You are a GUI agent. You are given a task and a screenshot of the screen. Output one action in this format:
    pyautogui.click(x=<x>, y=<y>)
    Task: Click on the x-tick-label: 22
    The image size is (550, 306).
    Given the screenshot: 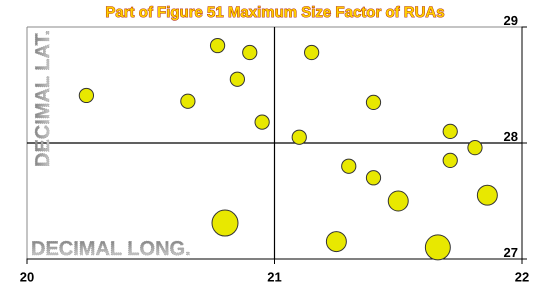 What is the action you would take?
    pyautogui.click(x=522, y=276)
    